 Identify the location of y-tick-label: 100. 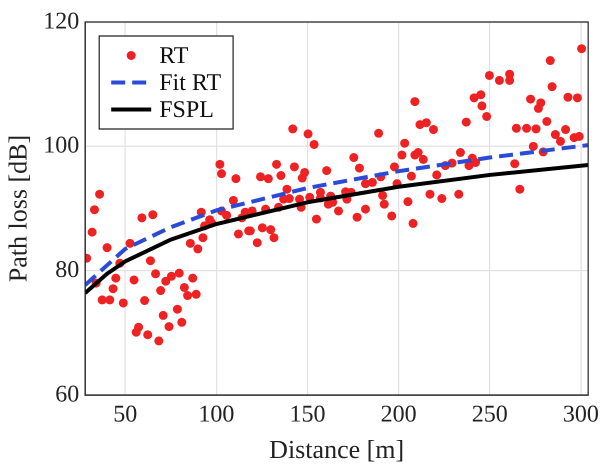
(61, 145).